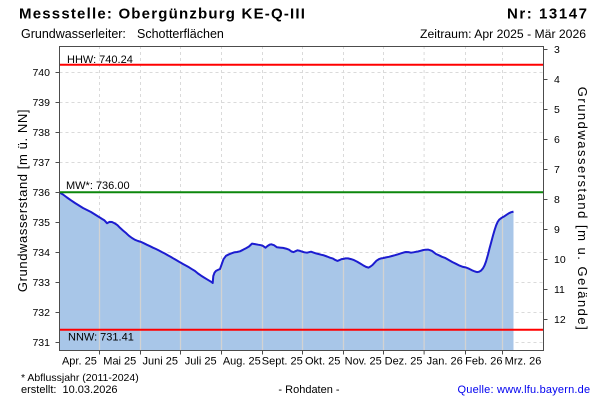 This screenshot has height=405, width=600. I want to click on svg-text: - Rohdaten -, so click(308, 390).